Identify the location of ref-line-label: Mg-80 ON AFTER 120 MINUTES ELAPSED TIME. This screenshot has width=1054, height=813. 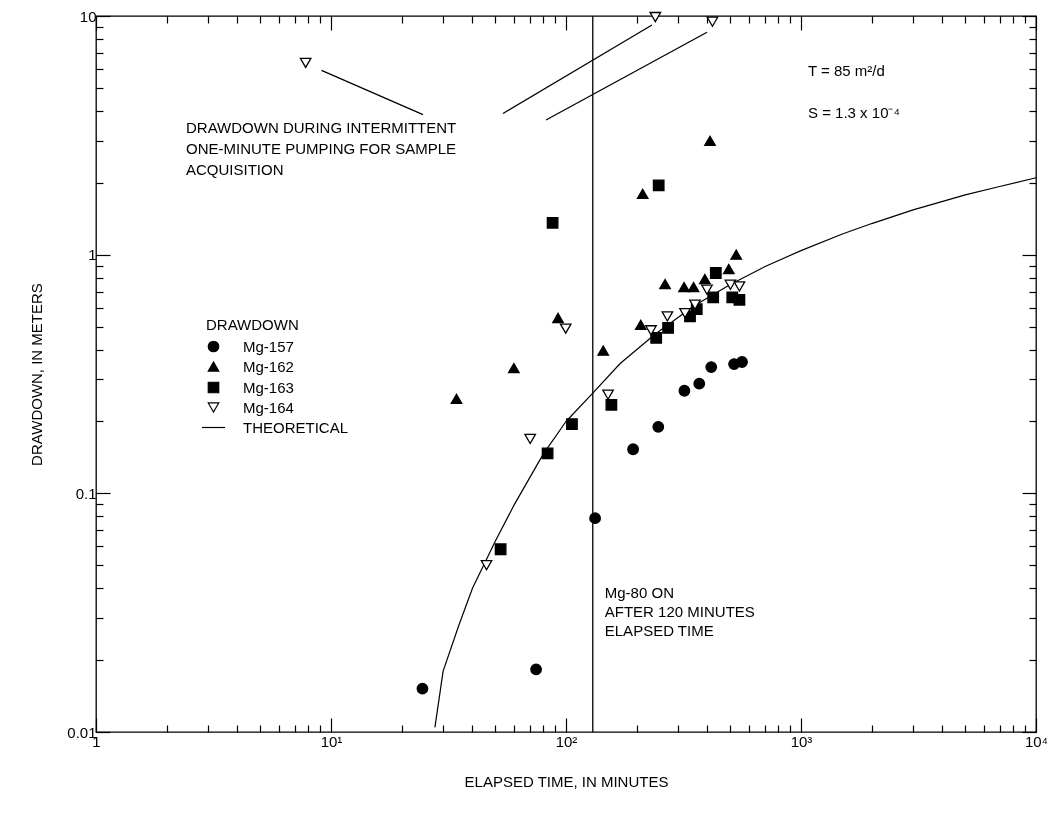
(679, 611).